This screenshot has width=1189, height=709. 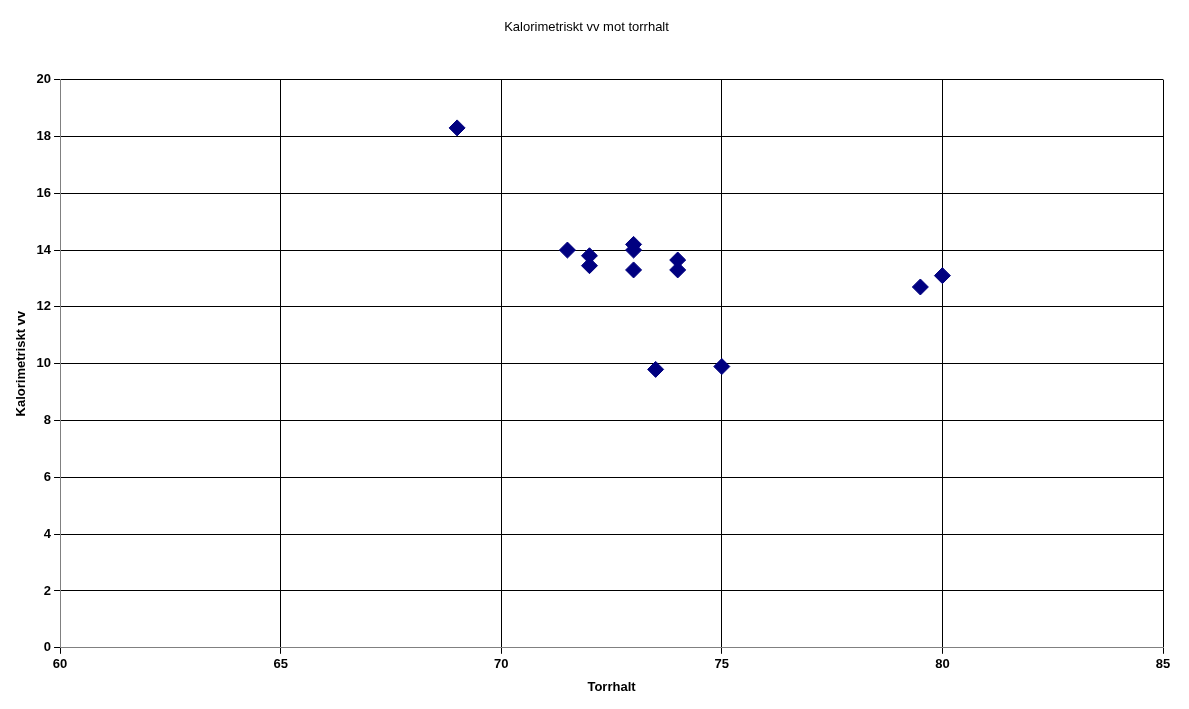 I want to click on y-tick-label: 4, so click(x=47, y=533).